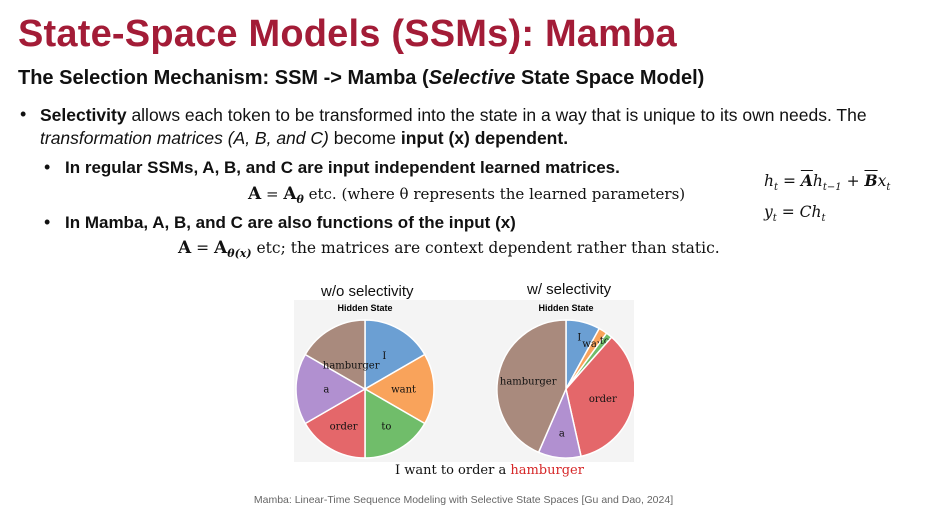  I want to click on eq-sub: θ, so click(300, 199).